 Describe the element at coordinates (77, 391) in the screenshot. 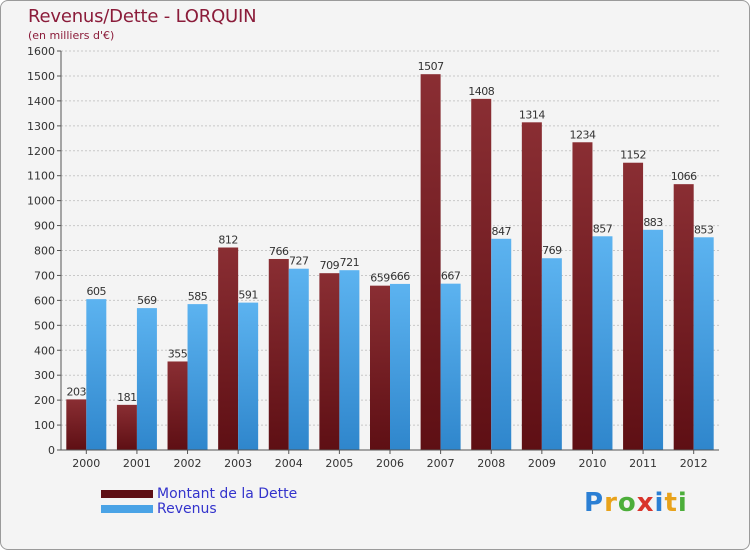

I see `data-label-debt-2000: 203` at that location.